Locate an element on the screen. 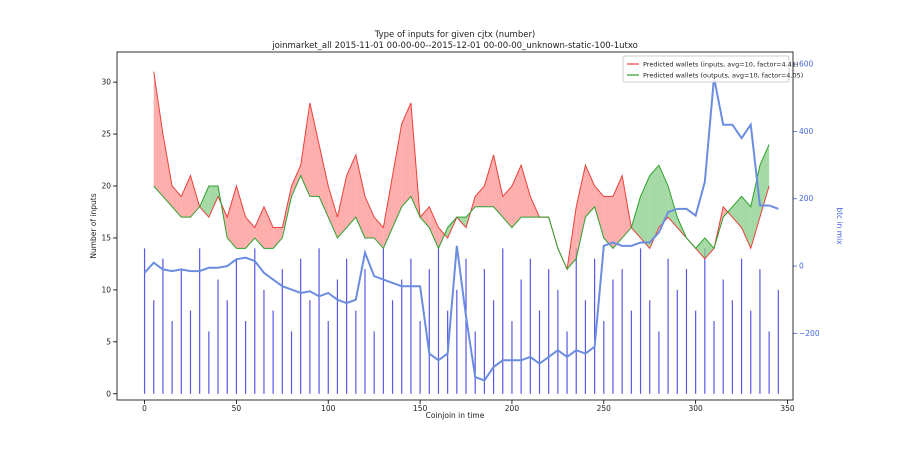  y2-tick-label: 200 is located at coordinates (806, 198).